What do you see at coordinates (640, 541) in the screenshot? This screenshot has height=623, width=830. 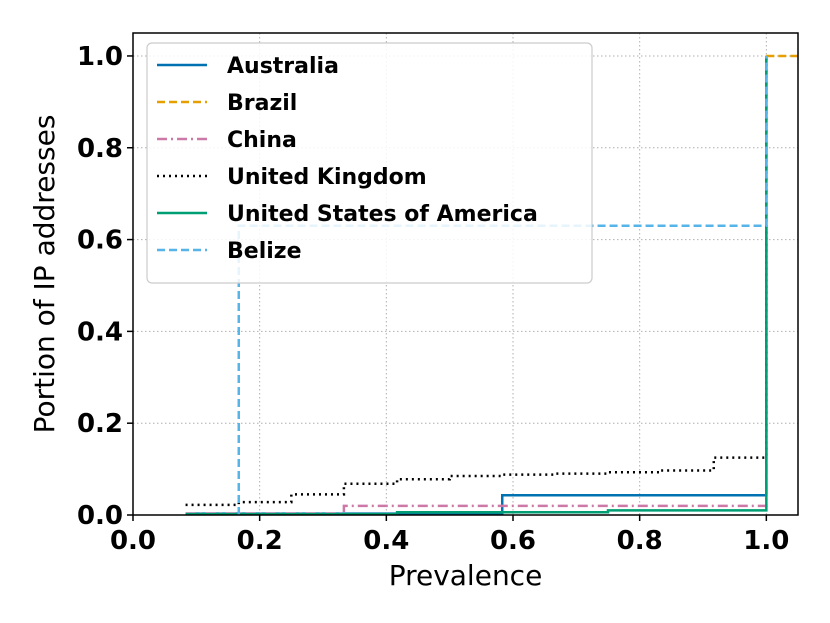 I see `x-tick-label: 0.8` at bounding box center [640, 541].